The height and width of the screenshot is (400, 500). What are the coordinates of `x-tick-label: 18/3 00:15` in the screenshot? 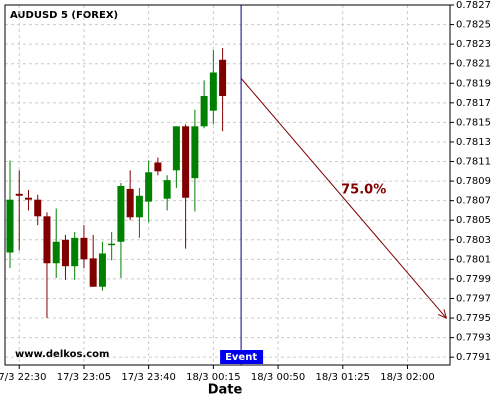 It's located at (213, 377).